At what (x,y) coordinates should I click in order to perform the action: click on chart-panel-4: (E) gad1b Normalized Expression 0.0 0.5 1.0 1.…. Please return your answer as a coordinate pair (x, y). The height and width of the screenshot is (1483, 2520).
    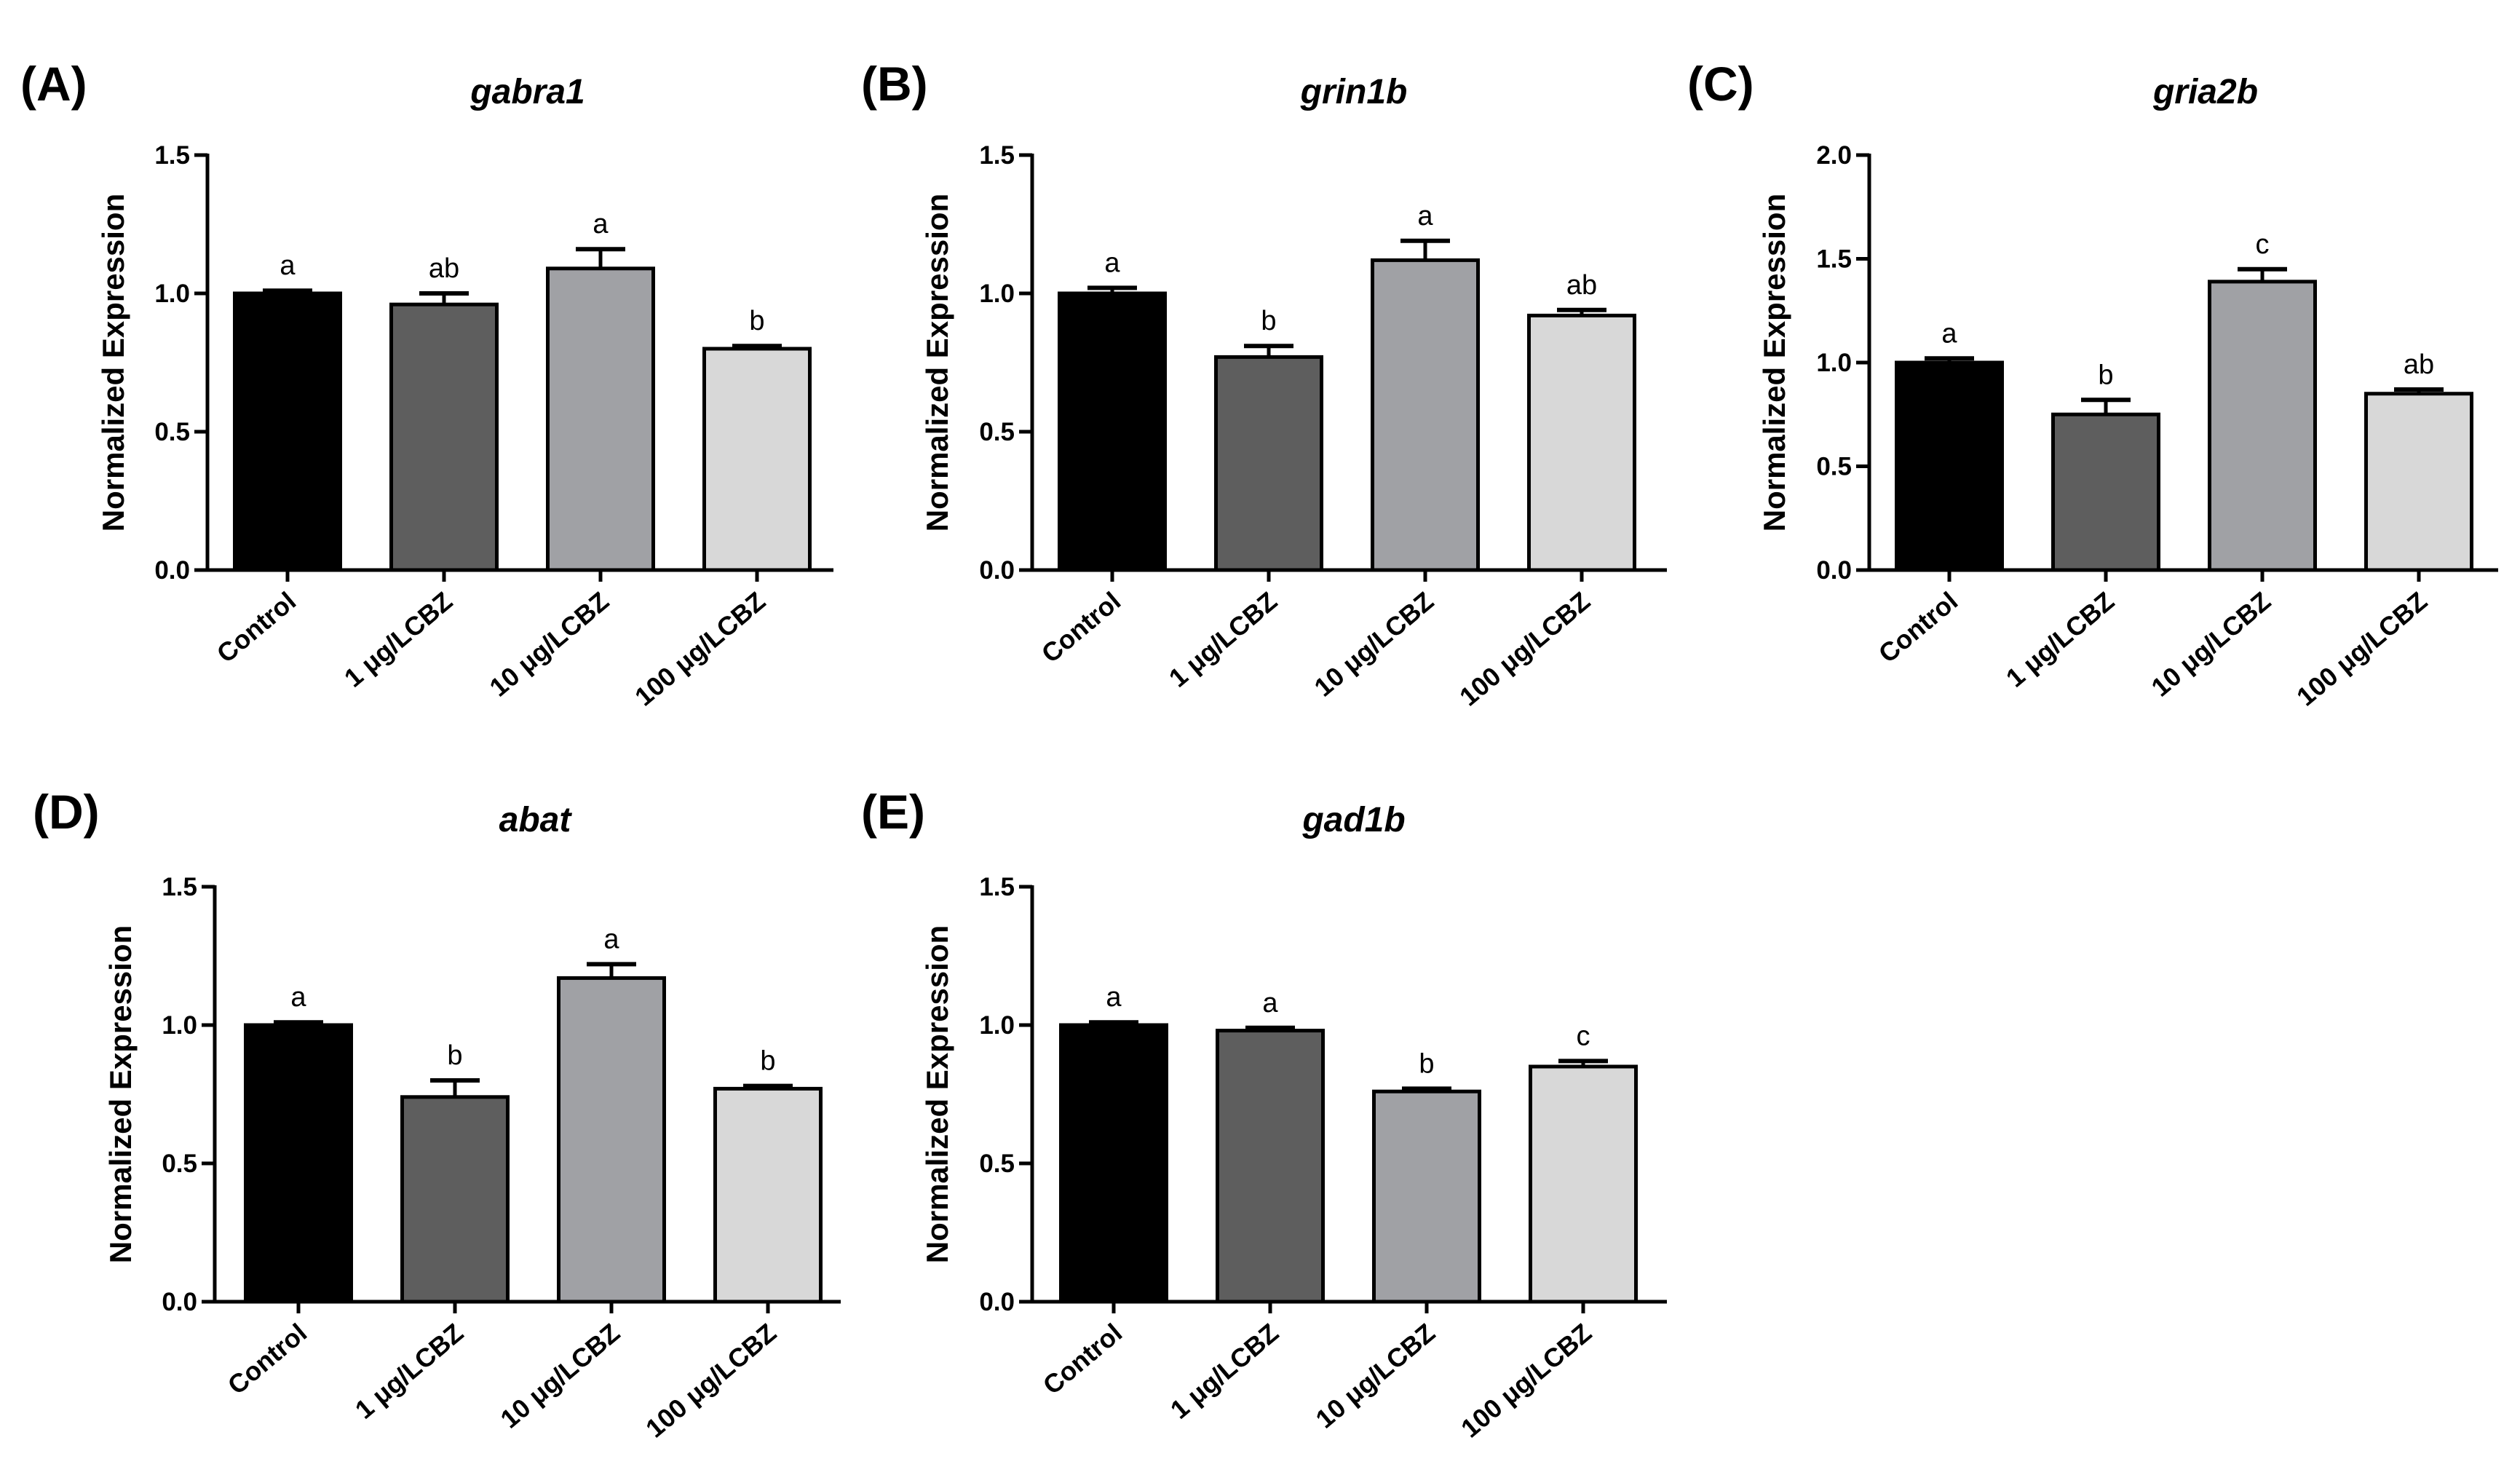
    Looking at the image, I should click on (1264, 1114).